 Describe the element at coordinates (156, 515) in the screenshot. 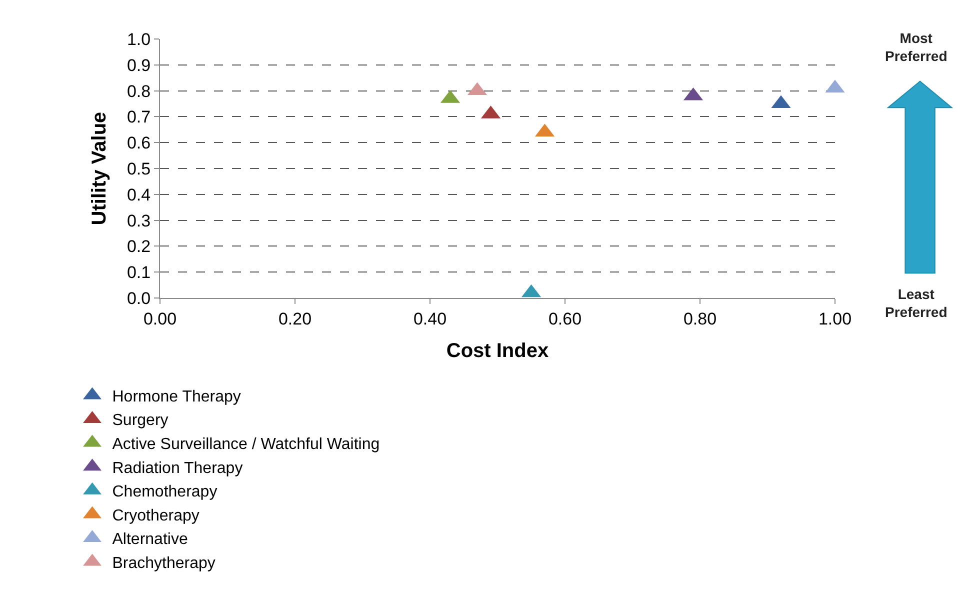

I see `legend-label: Cryotherapy` at that location.